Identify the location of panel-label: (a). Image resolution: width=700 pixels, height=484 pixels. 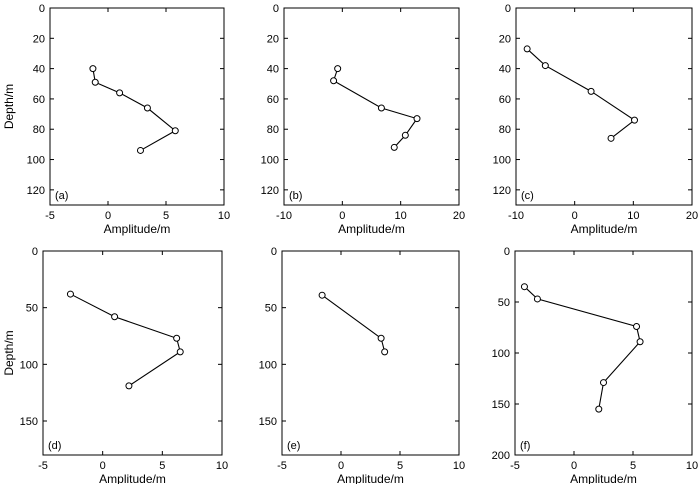
(61, 196).